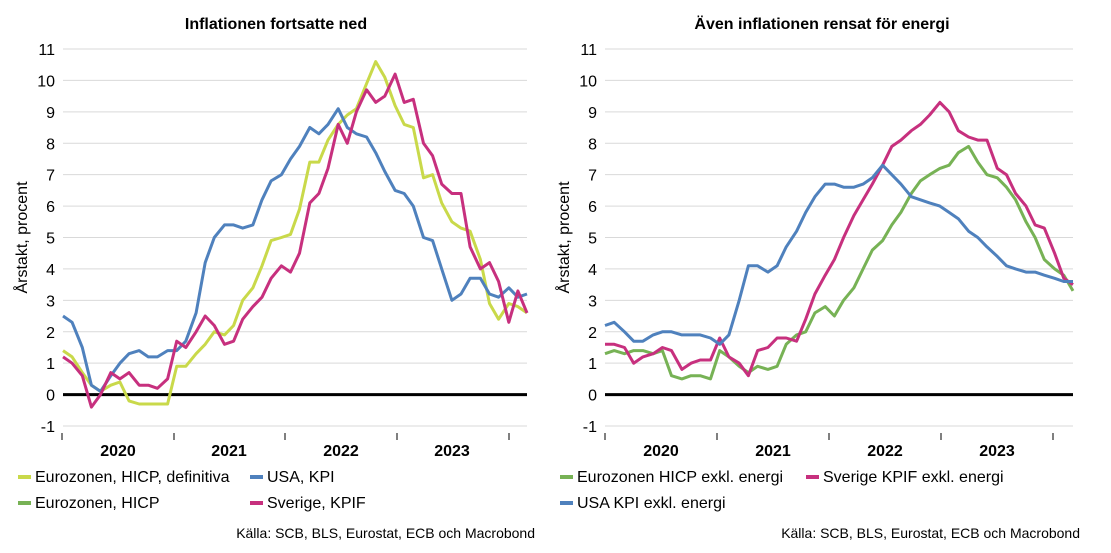 This screenshot has height=553, width=1111. What do you see at coordinates (651, 503) in the screenshot?
I see `legend-entry: USA KPI exkl. energi` at bounding box center [651, 503].